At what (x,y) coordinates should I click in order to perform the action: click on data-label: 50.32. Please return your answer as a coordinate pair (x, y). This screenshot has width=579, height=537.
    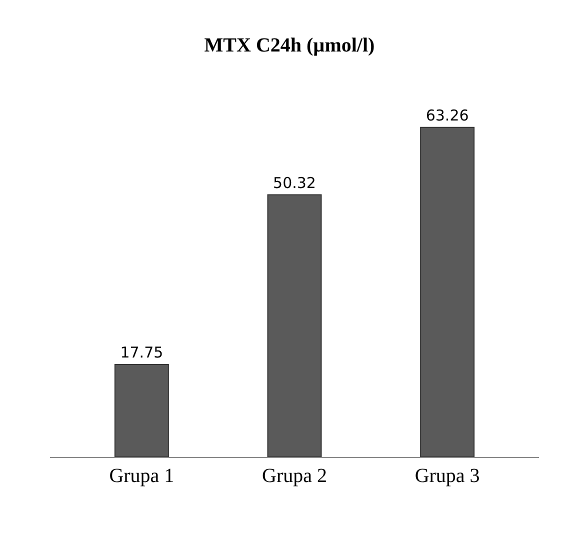
    Looking at the image, I should click on (294, 183).